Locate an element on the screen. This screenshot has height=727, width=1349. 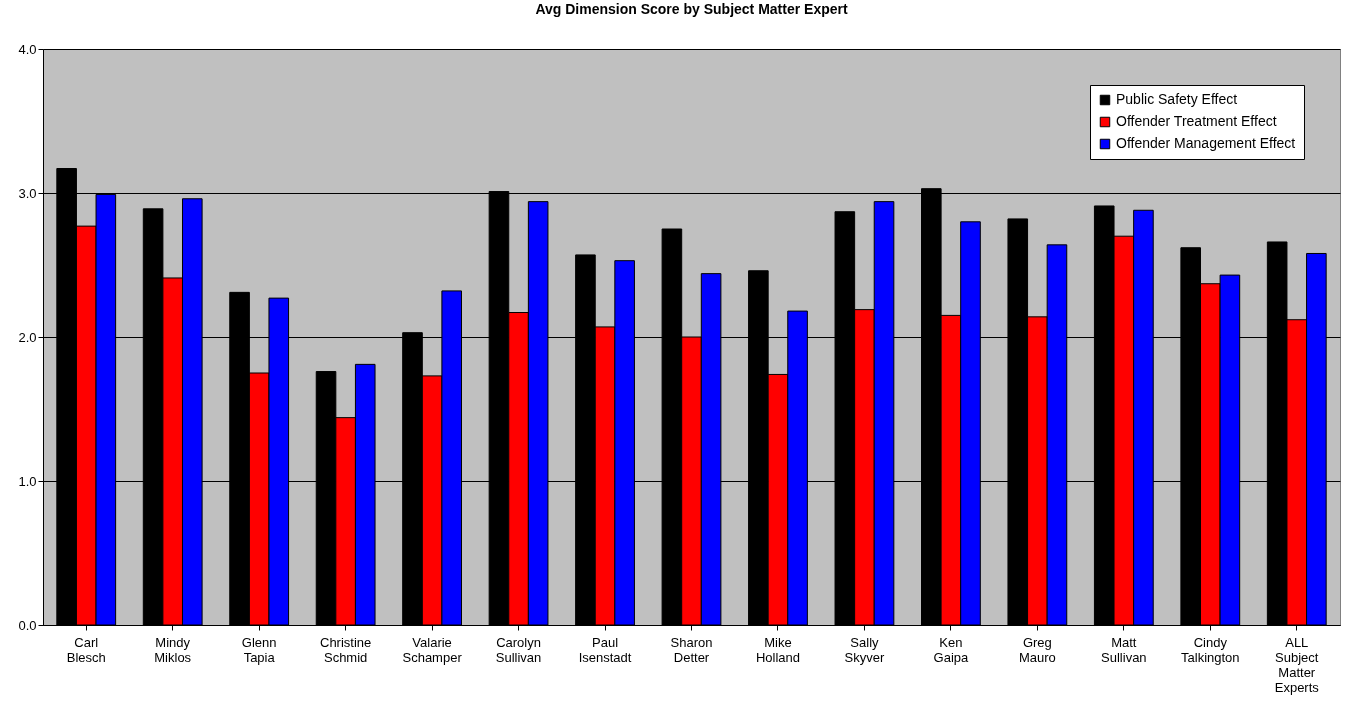
legend-label: Public Safety Effect is located at coordinates (1177, 99).